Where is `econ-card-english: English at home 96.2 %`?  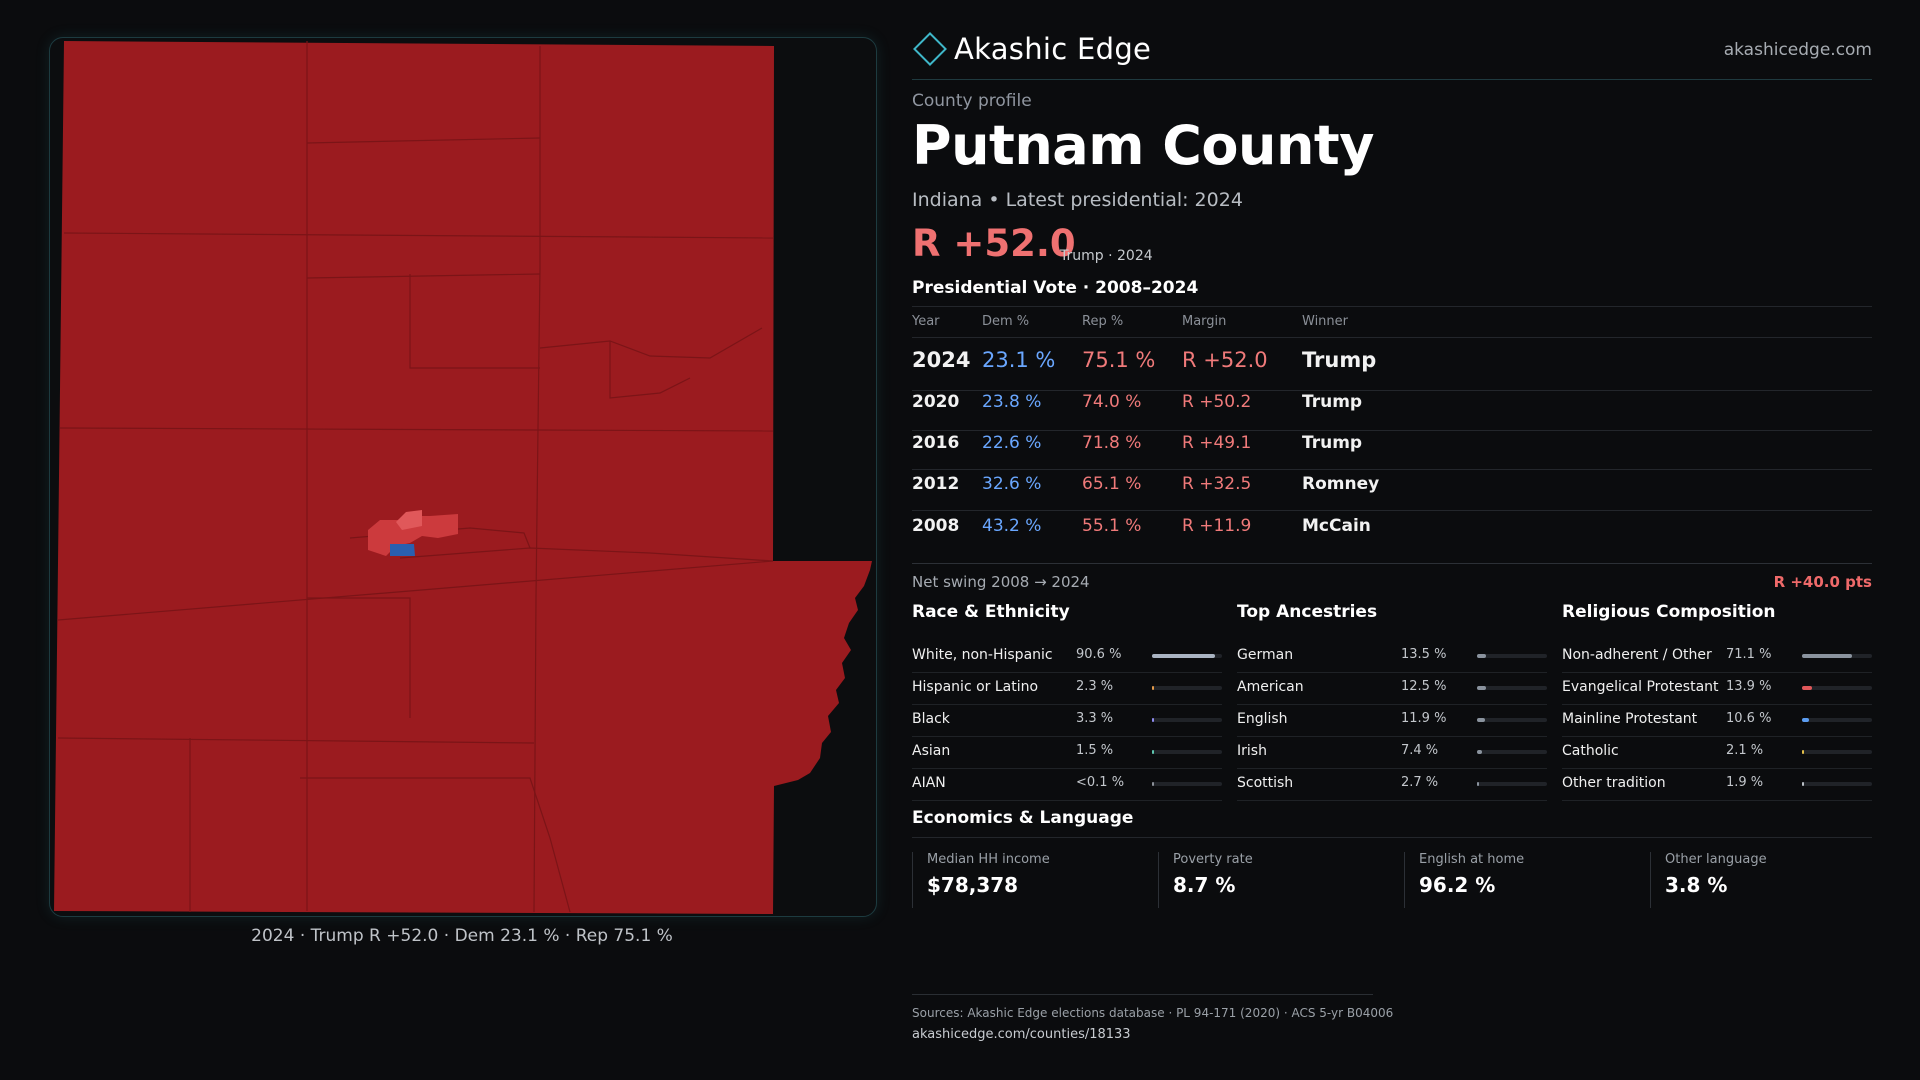 econ-card-english: English at home 96.2 % is located at coordinates (1464, 880).